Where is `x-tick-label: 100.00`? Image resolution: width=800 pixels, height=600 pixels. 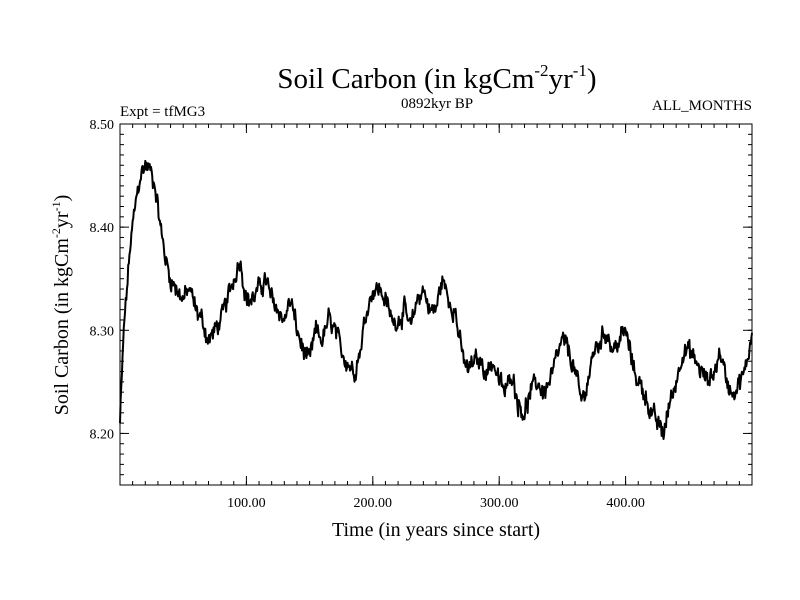
x-tick-label: 100.00 is located at coordinates (246, 503).